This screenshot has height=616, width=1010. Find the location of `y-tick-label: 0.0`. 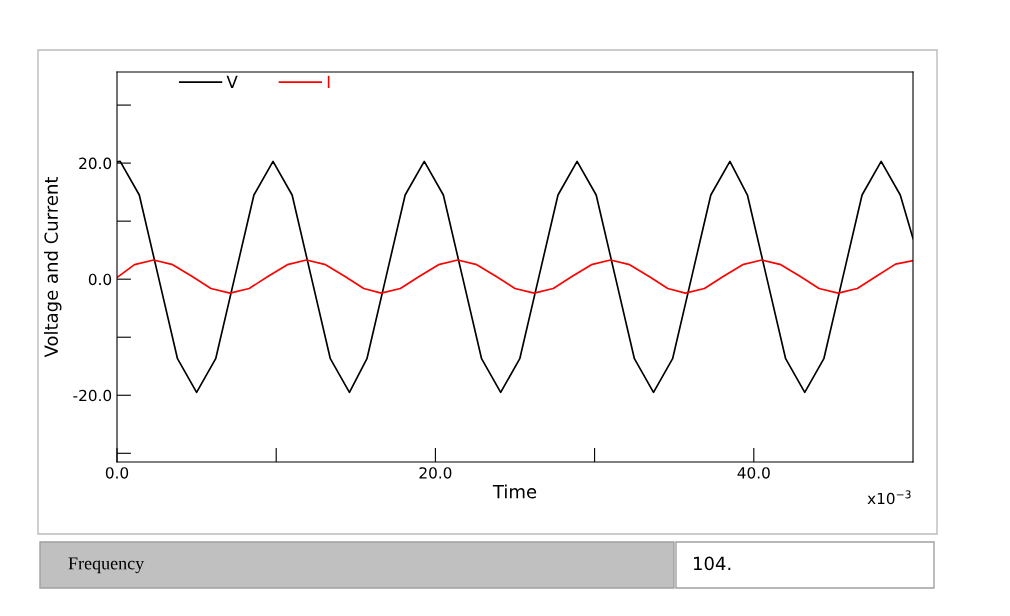

y-tick-label: 0.0 is located at coordinates (100, 279).